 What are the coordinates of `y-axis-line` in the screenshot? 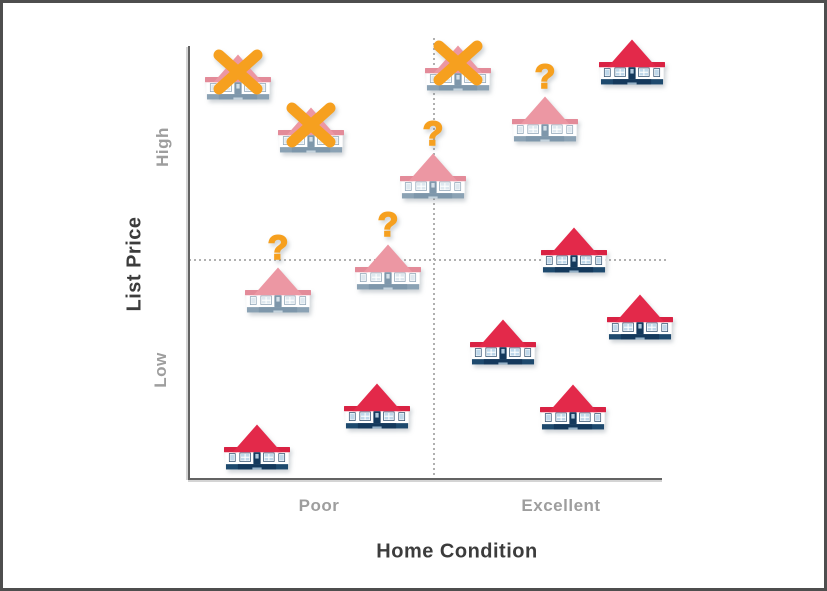 It's located at (189, 262).